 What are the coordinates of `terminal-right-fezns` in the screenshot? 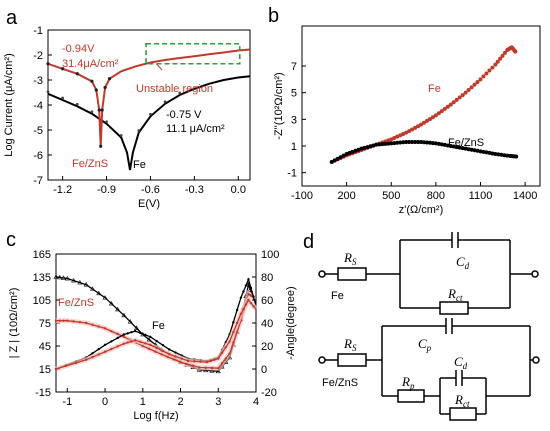 It's located at (536, 360).